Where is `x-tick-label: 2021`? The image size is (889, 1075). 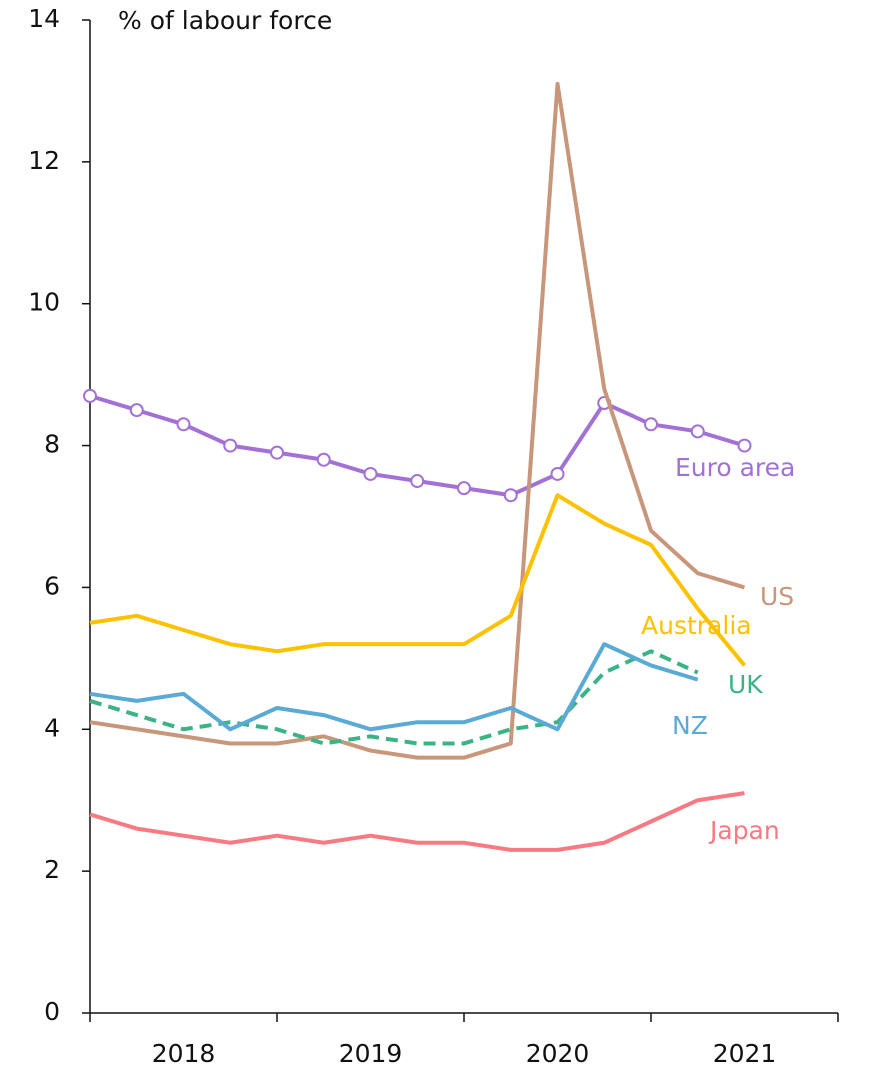
x-tick-label: 2021 is located at coordinates (745, 1053).